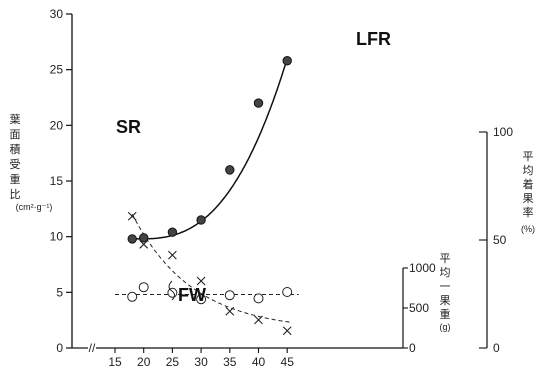  I want to click on left-axis-tick-label: 20, so click(57, 125).